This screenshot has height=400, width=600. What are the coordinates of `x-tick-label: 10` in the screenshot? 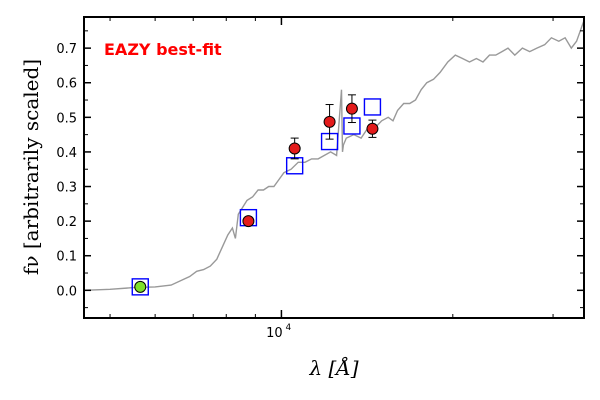 It's located at (274, 333).